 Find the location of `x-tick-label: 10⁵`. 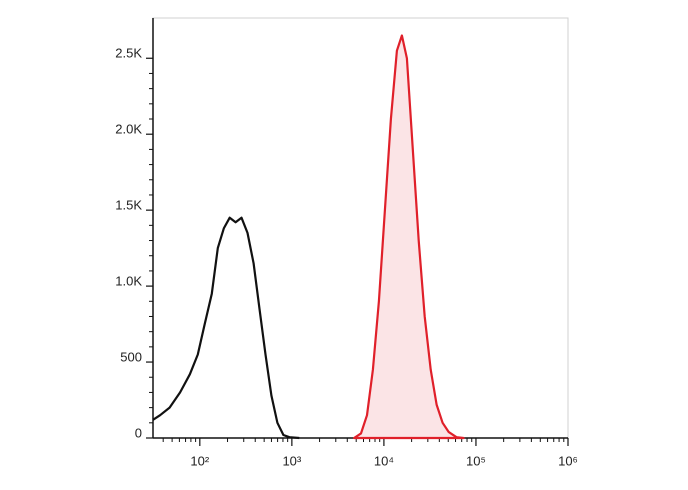

x-tick-label: 10⁵ is located at coordinates (476, 460).